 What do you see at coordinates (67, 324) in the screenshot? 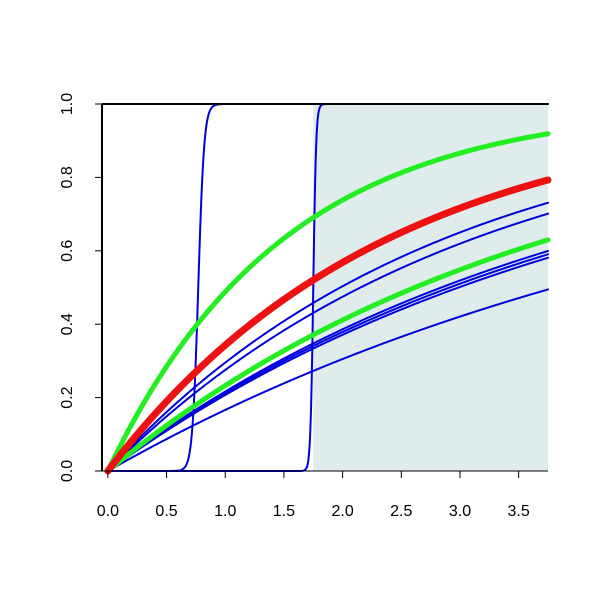
I see `y-tick-label: 0.4` at bounding box center [67, 324].